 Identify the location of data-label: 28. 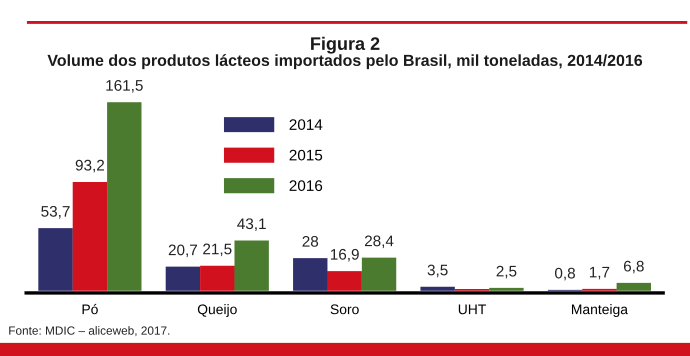
(310, 241).